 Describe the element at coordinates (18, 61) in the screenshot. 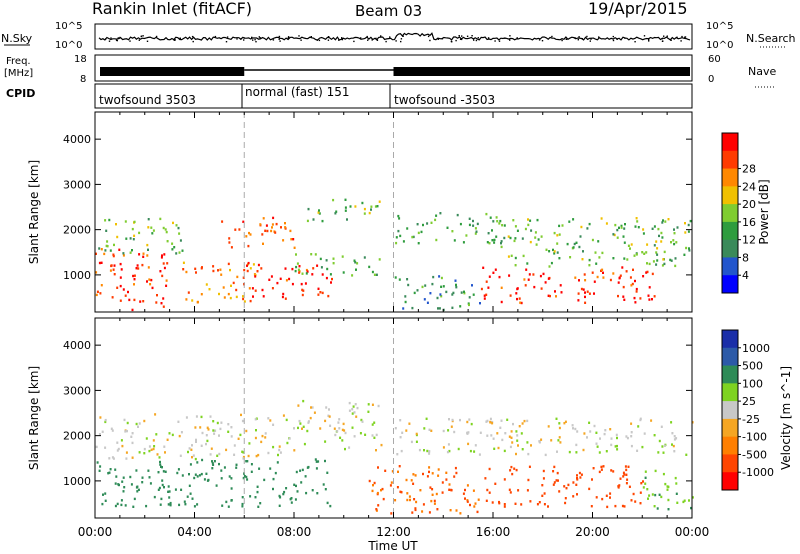

I see `freq-label-line1: Freq.` at that location.